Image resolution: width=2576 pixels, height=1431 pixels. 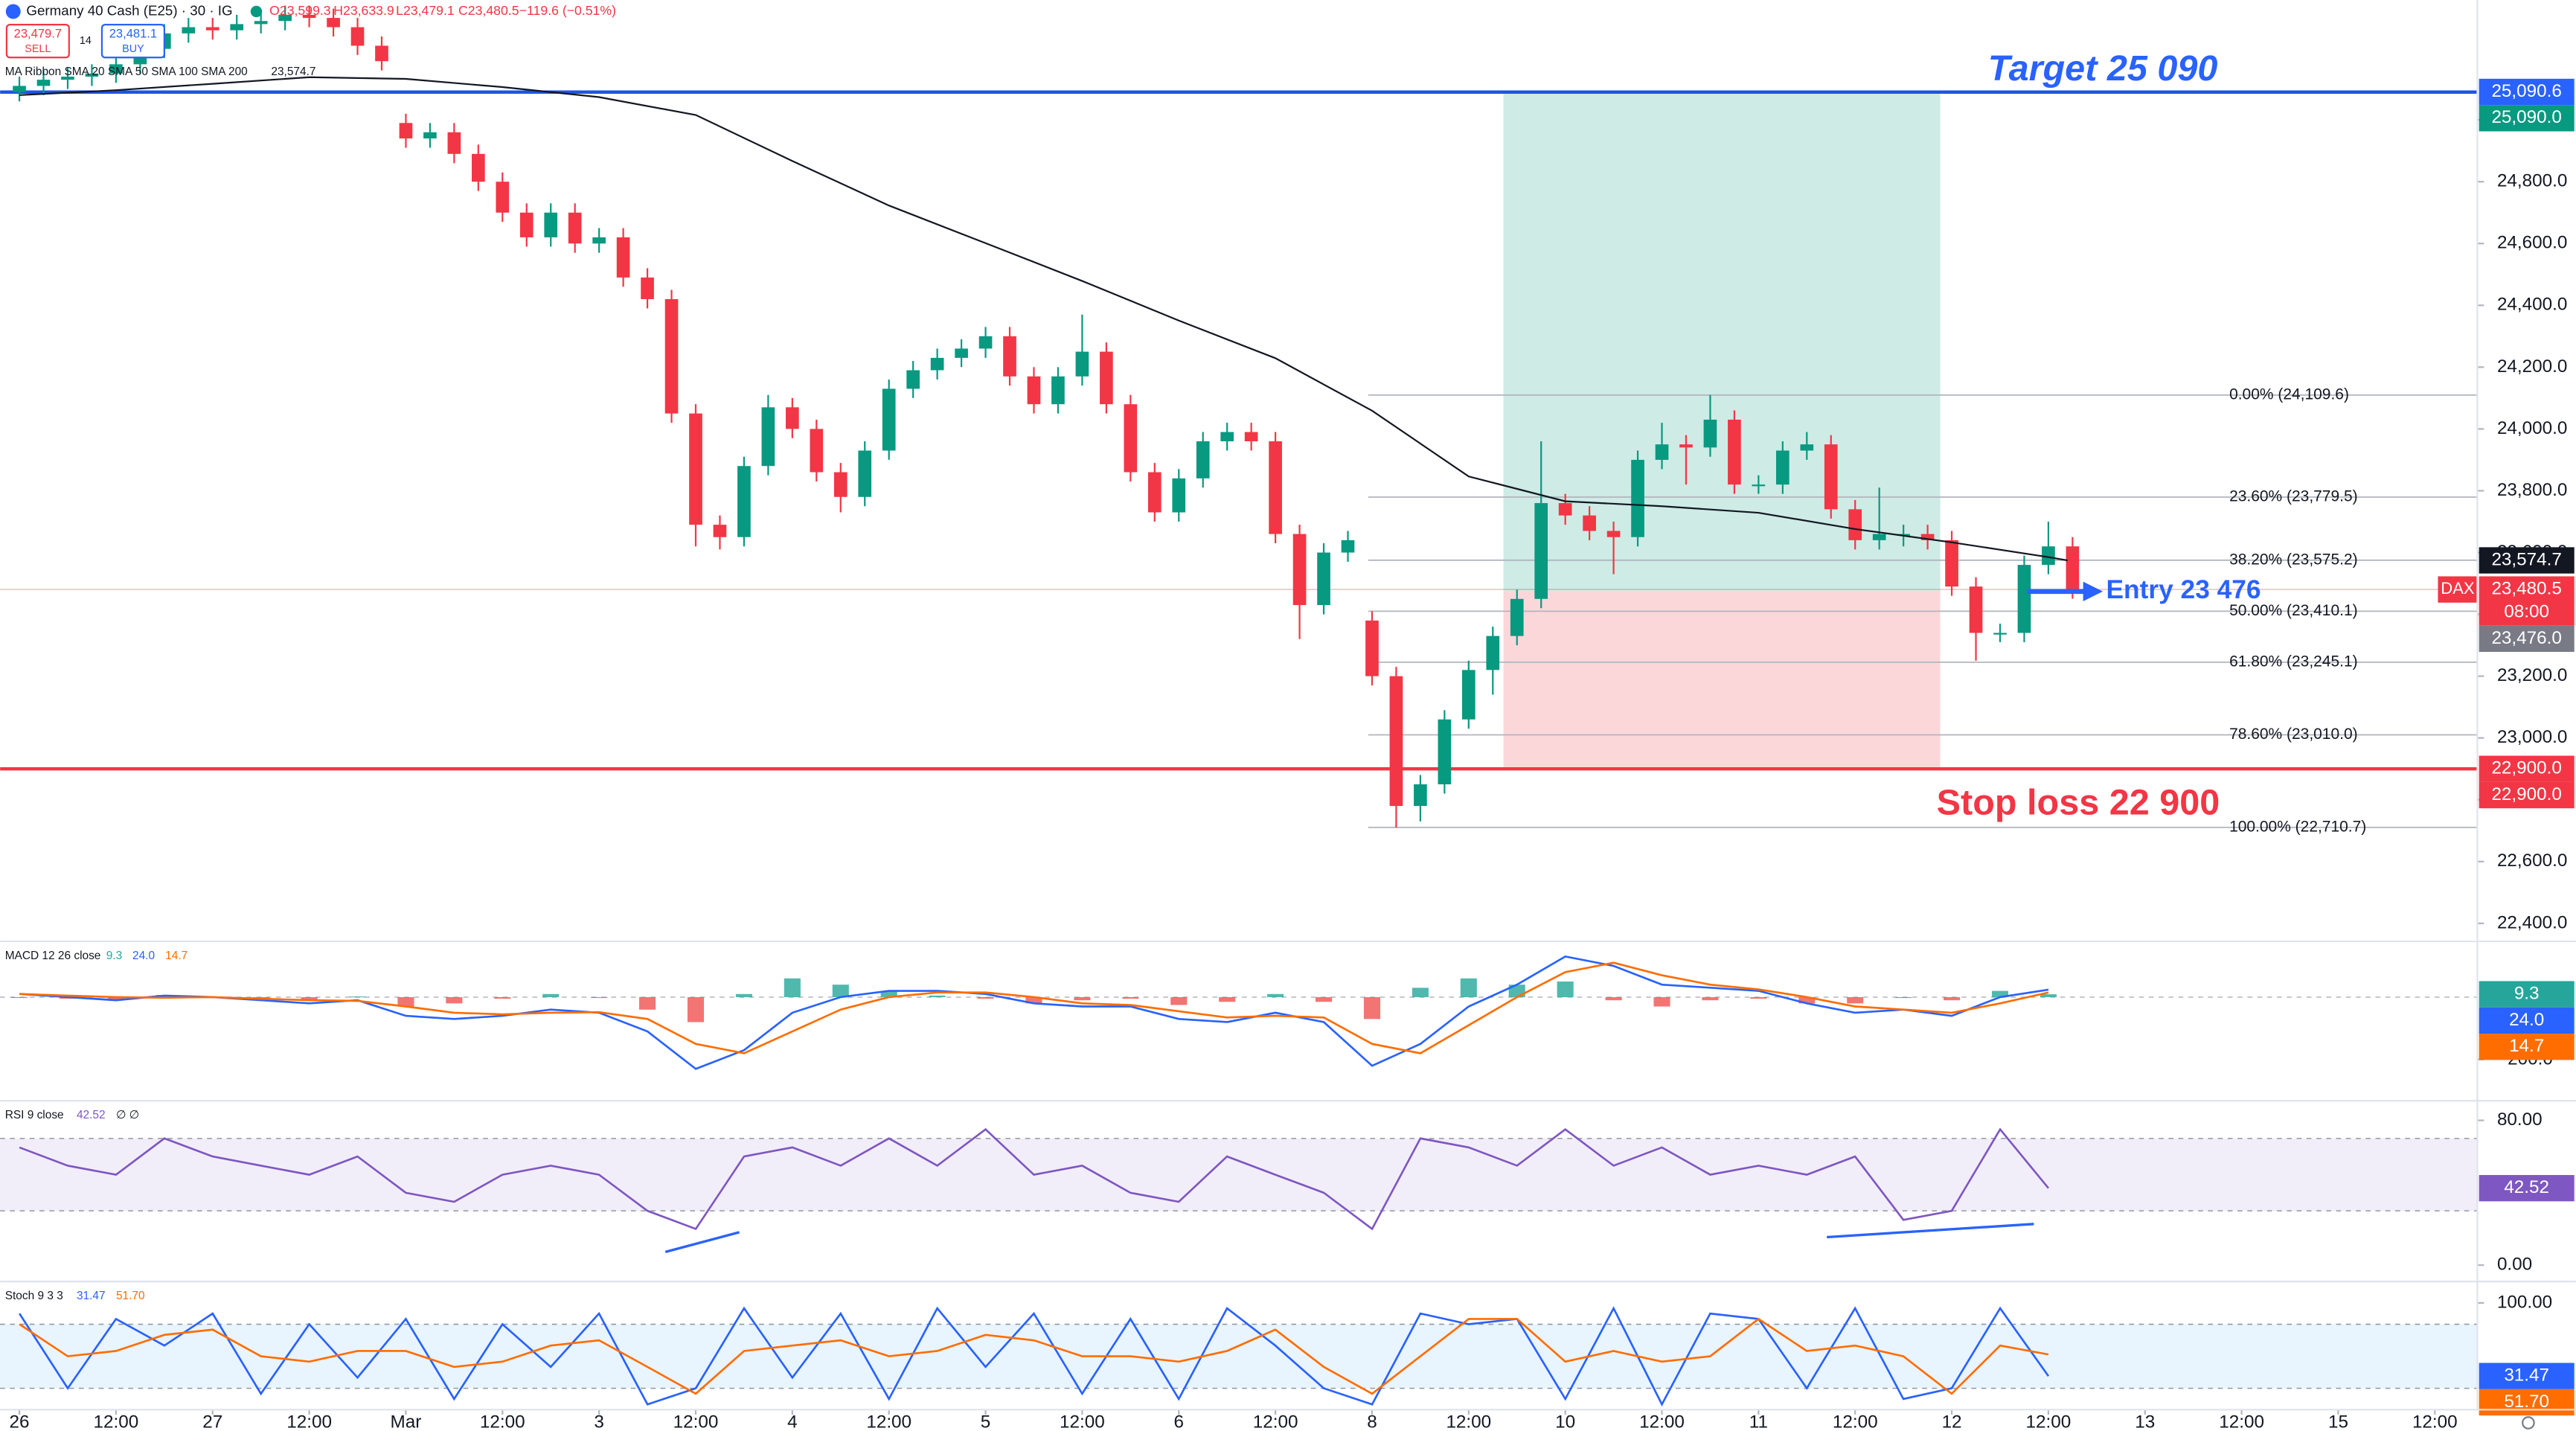 I want to click on indicator-legend: MA Ribbon SMA 20 SMA 50 SMA 100 SMA 200, so click(x=127, y=71).